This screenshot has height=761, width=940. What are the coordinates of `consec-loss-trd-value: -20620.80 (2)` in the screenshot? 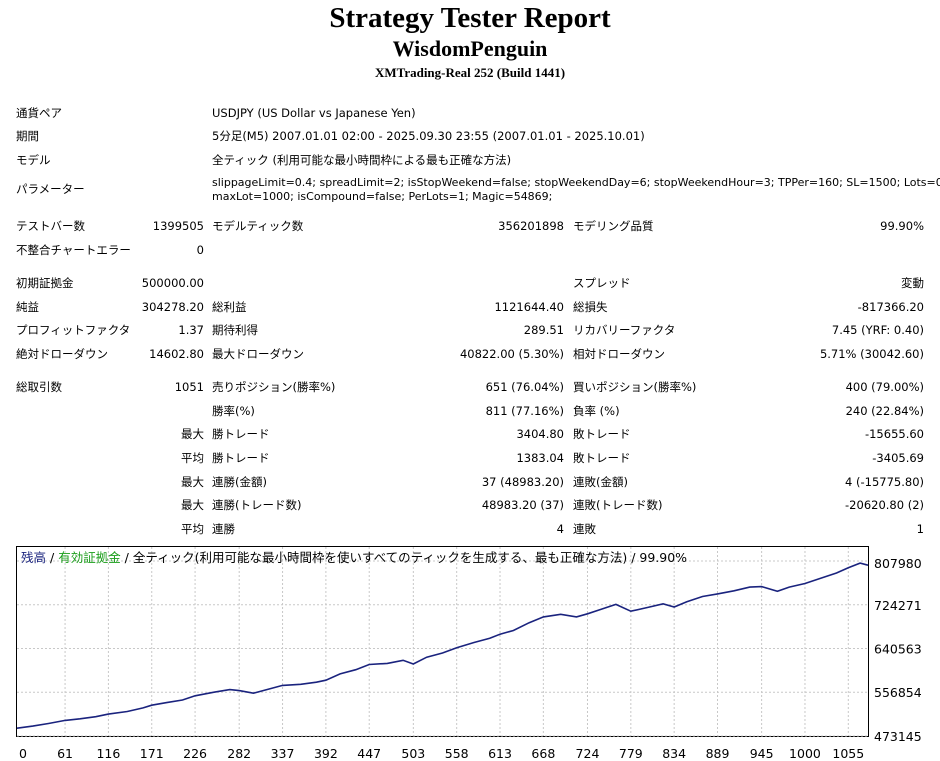 It's located at (884, 505).